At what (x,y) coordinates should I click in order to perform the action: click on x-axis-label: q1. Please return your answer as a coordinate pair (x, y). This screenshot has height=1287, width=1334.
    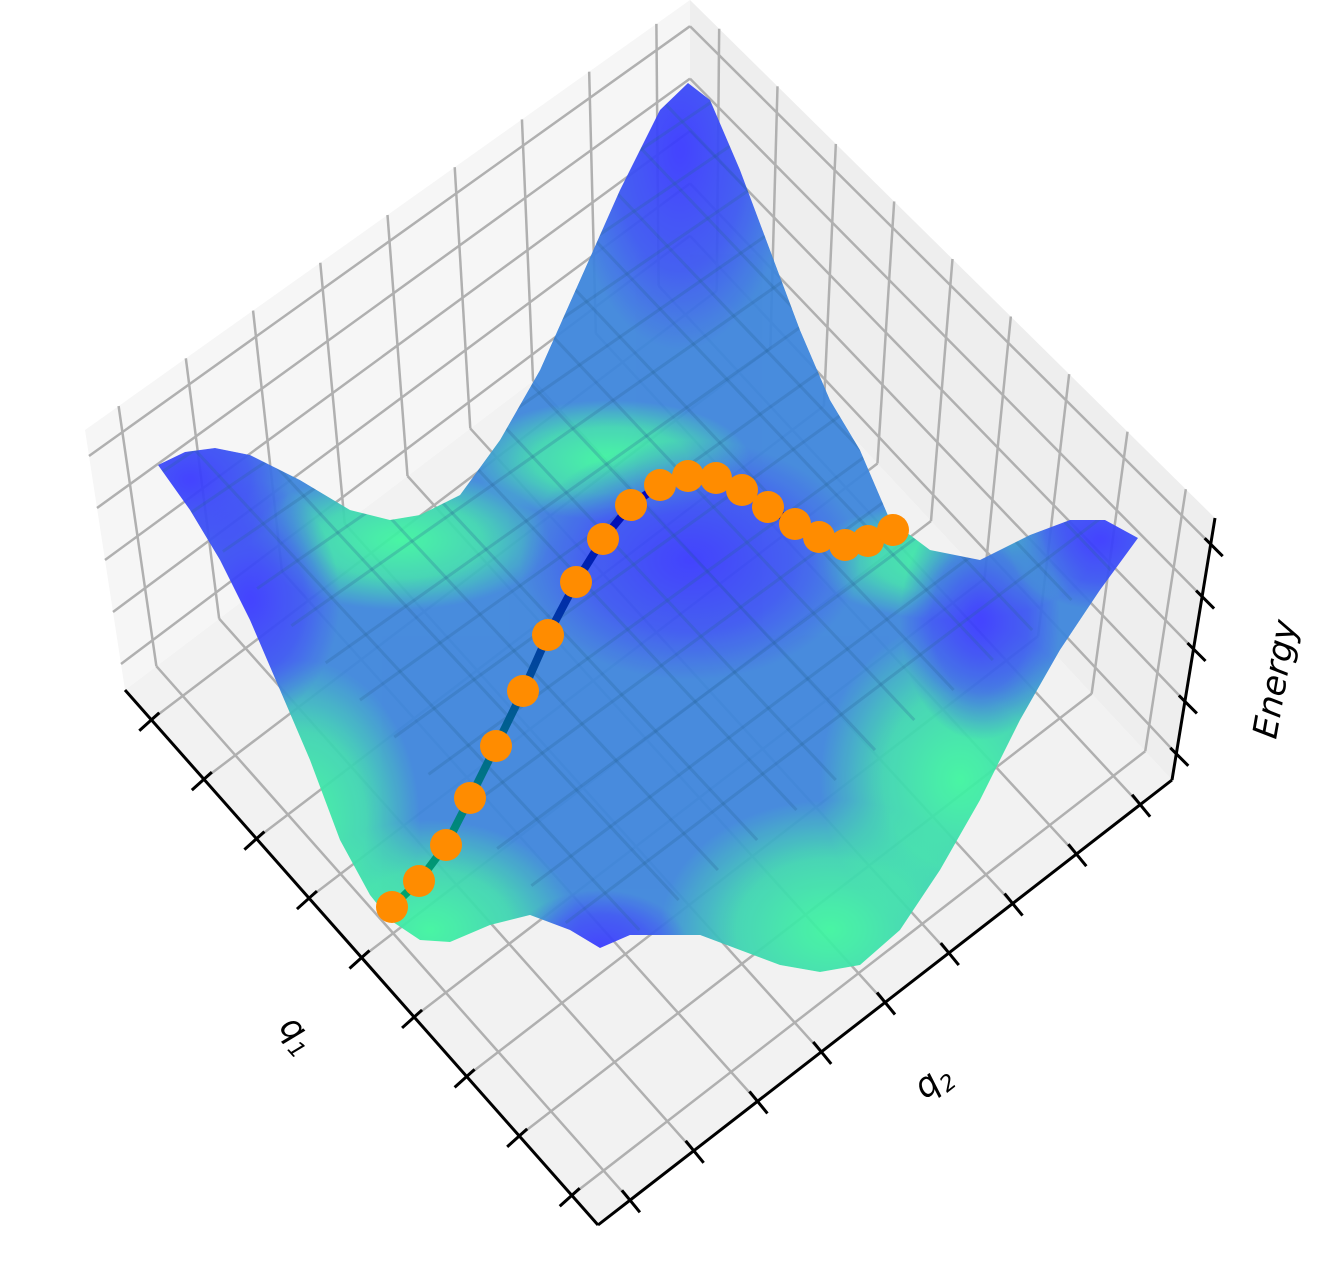
    Looking at the image, I should click on (296, 1035).